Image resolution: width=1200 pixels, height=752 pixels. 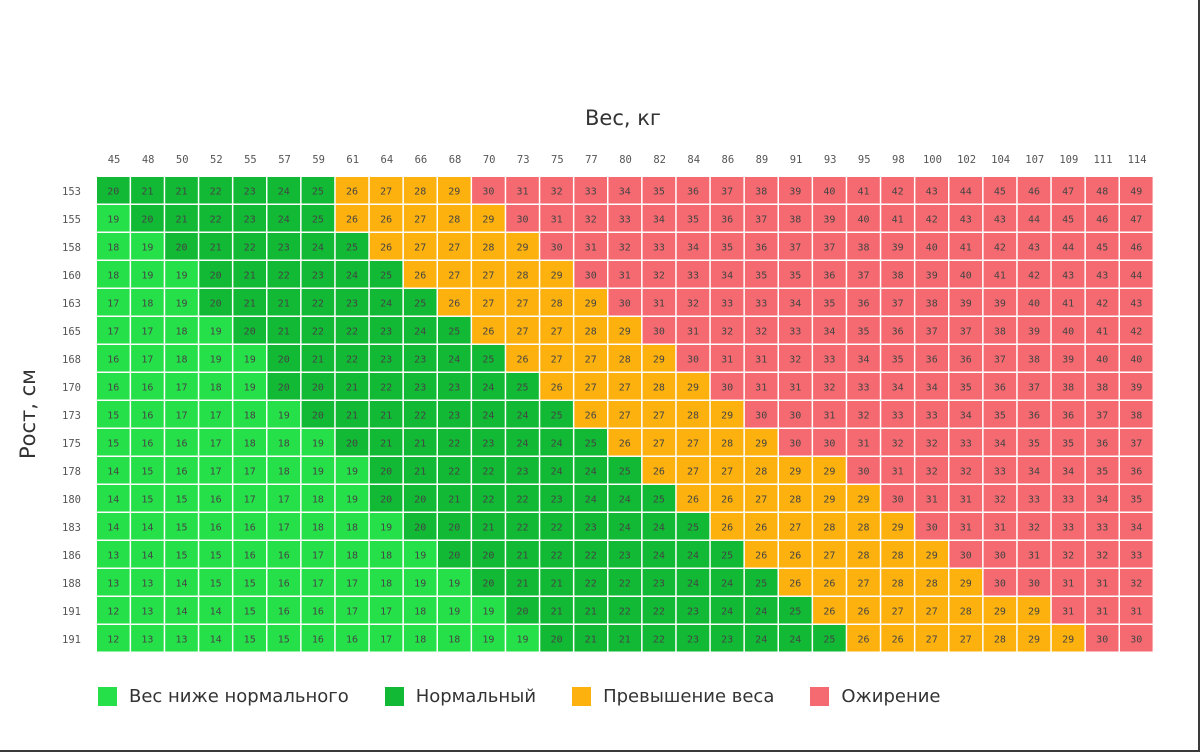 I want to click on cell-value-label: 27, so click(x=898, y=611).